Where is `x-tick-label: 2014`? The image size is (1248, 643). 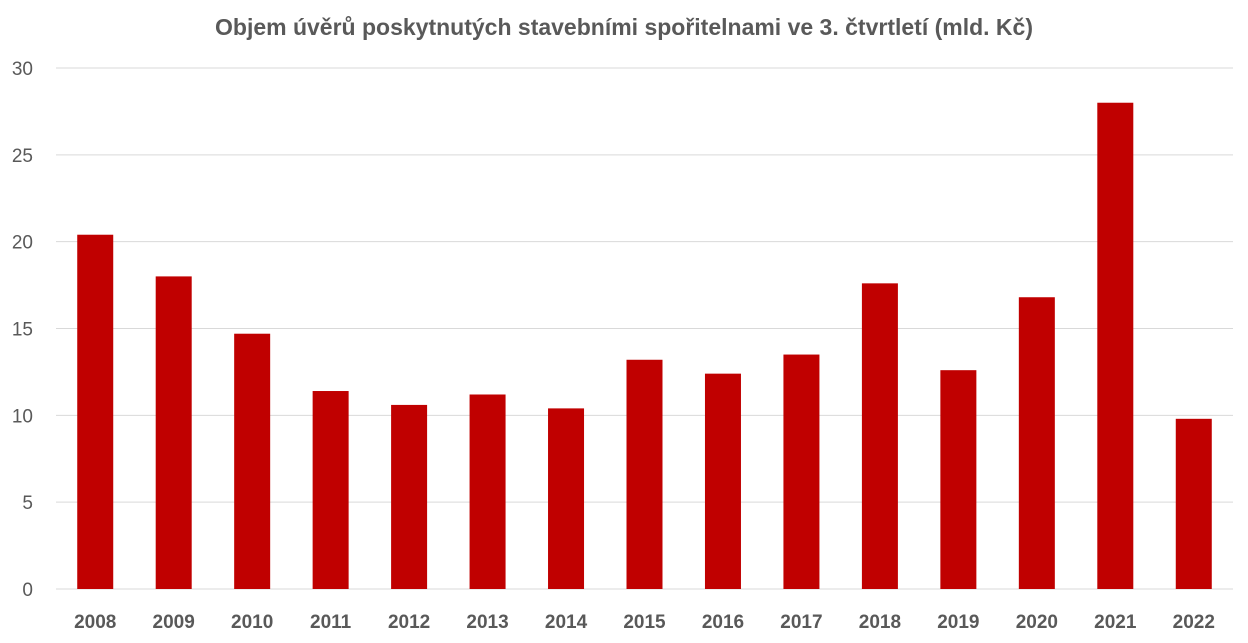
x-tick-label: 2014 is located at coordinates (566, 622).